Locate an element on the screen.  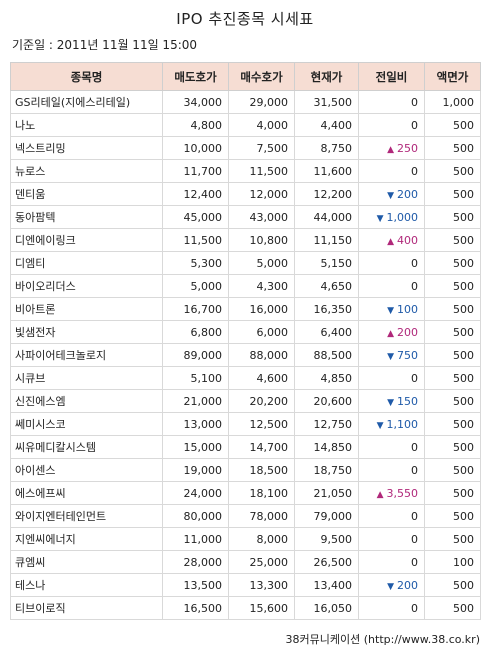
change-value: ▲ 400 is located at coordinates (391, 240).